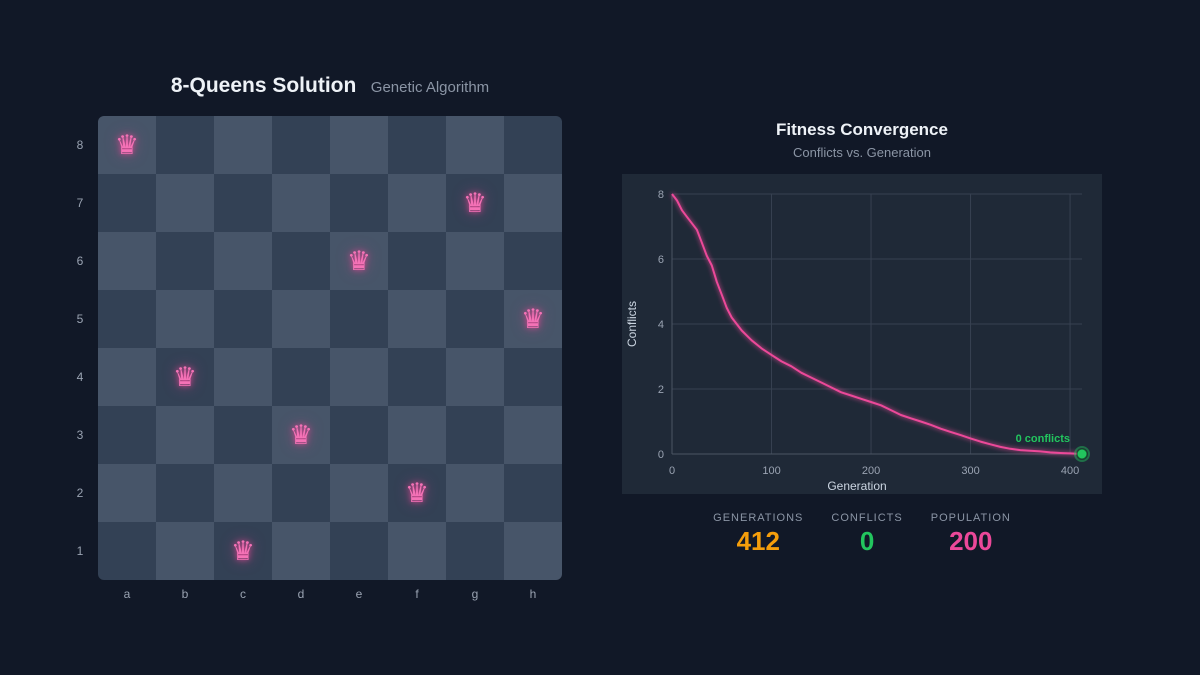 Image resolution: width=1200 pixels, height=675 pixels. I want to click on y-axis-label: Conflicts, so click(632, 324).